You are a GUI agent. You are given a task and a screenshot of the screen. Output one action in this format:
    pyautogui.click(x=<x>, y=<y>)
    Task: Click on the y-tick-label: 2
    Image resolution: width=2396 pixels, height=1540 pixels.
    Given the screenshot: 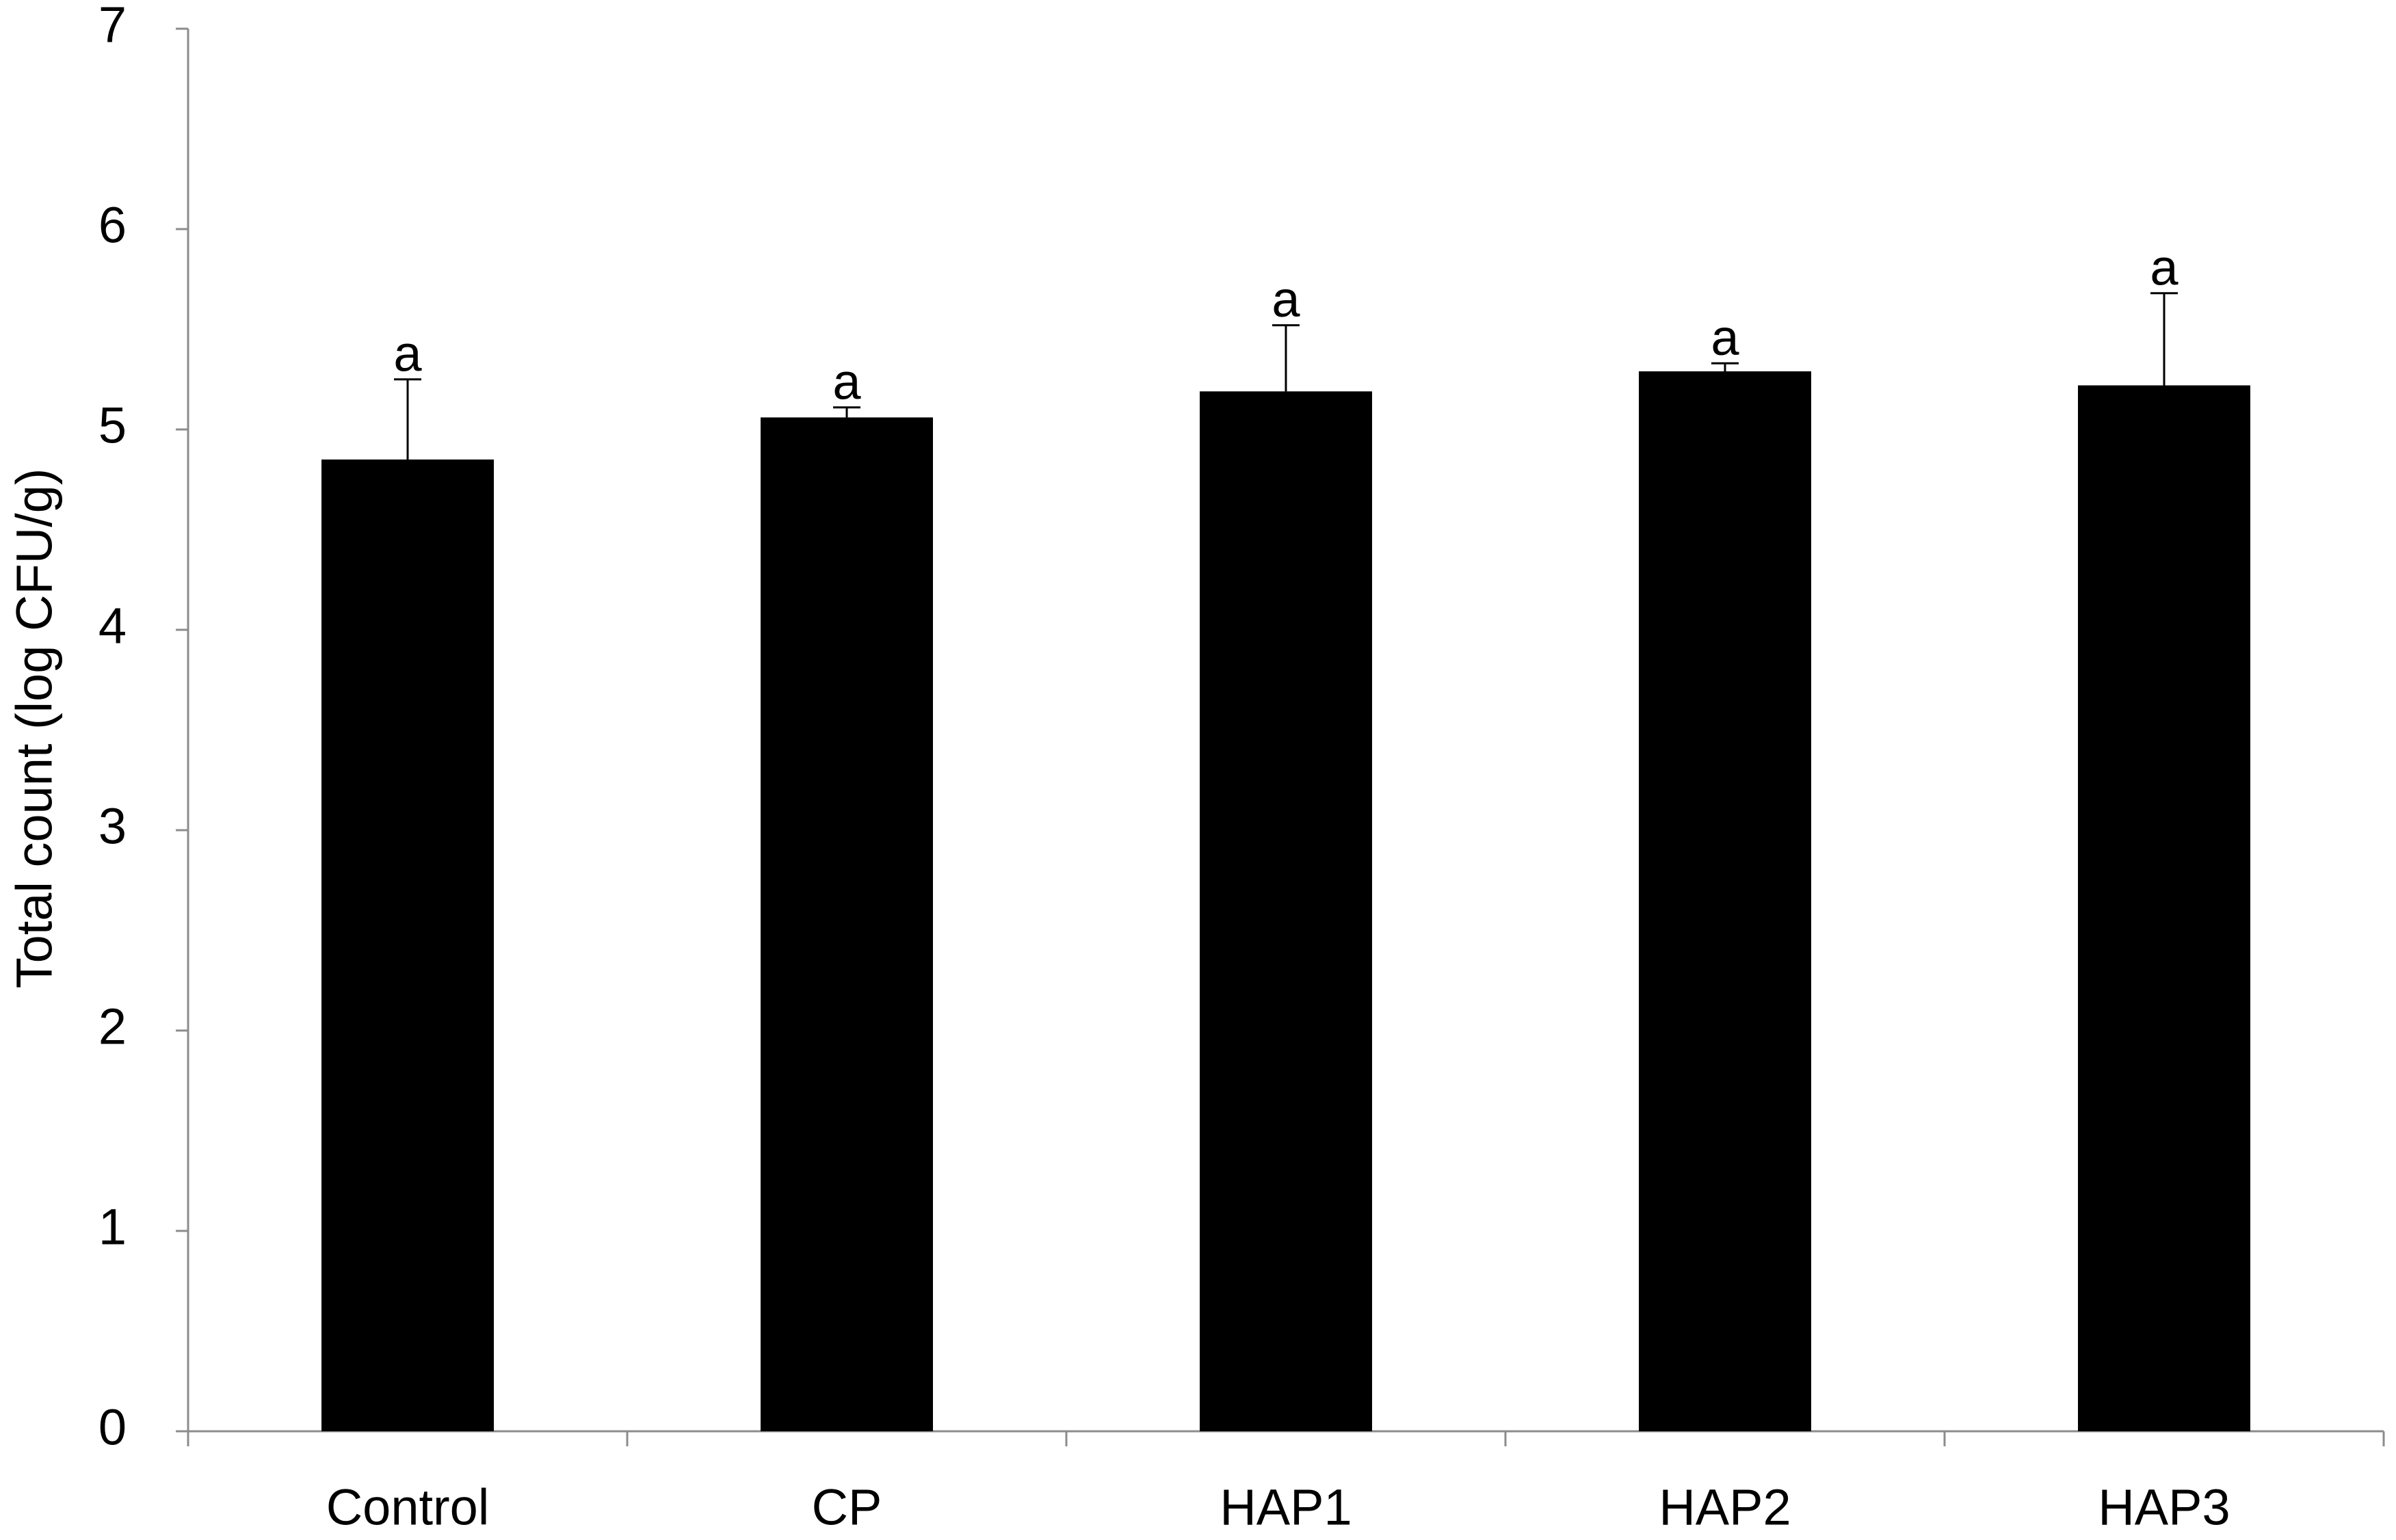 What is the action you would take?
    pyautogui.click(x=112, y=1026)
    